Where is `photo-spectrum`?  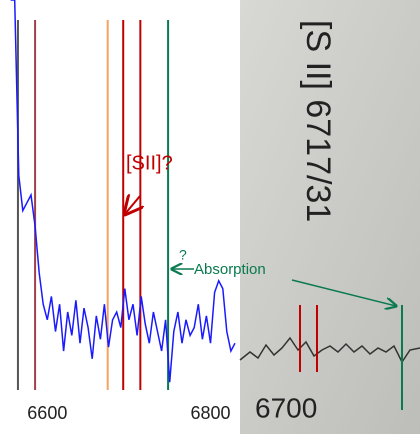
photo-spectrum is located at coordinates (329, 350).